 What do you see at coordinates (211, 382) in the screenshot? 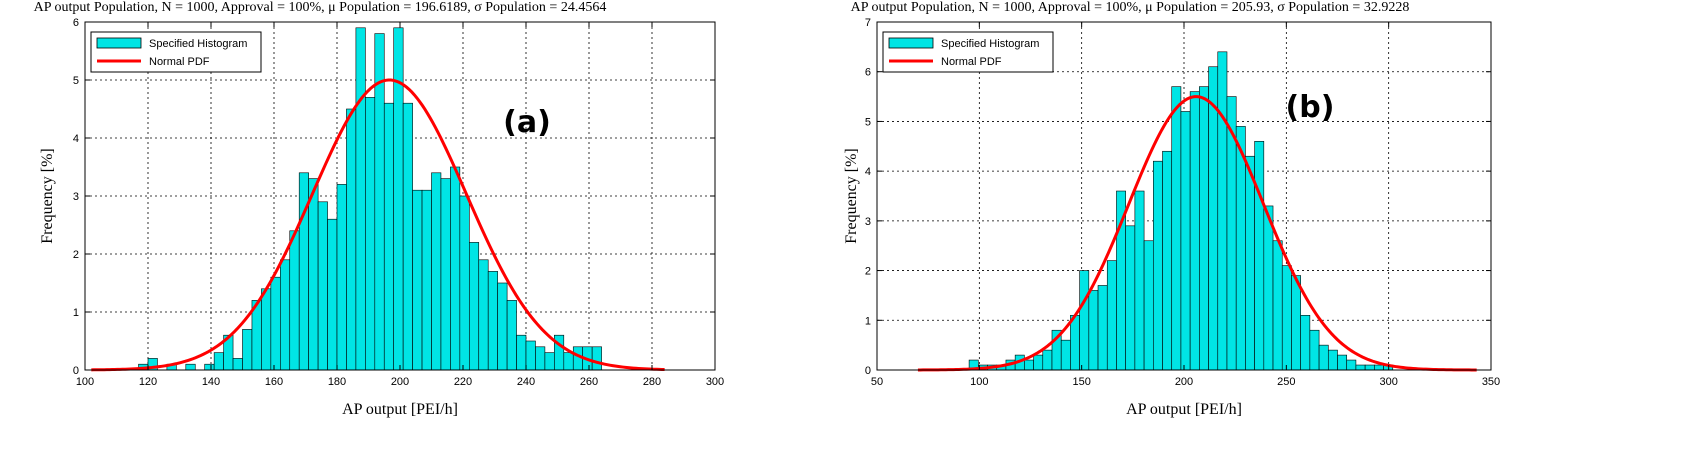
I see `x-tick-label: 140` at bounding box center [211, 382].